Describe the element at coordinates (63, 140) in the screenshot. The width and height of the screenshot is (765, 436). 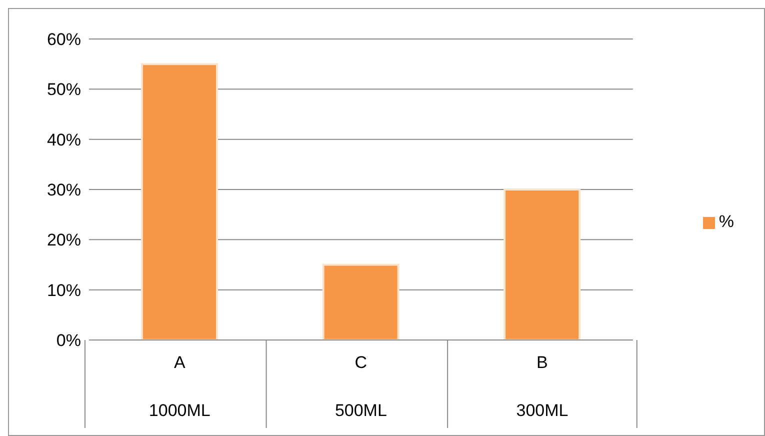
I see `y-tick-label: 40%` at that location.